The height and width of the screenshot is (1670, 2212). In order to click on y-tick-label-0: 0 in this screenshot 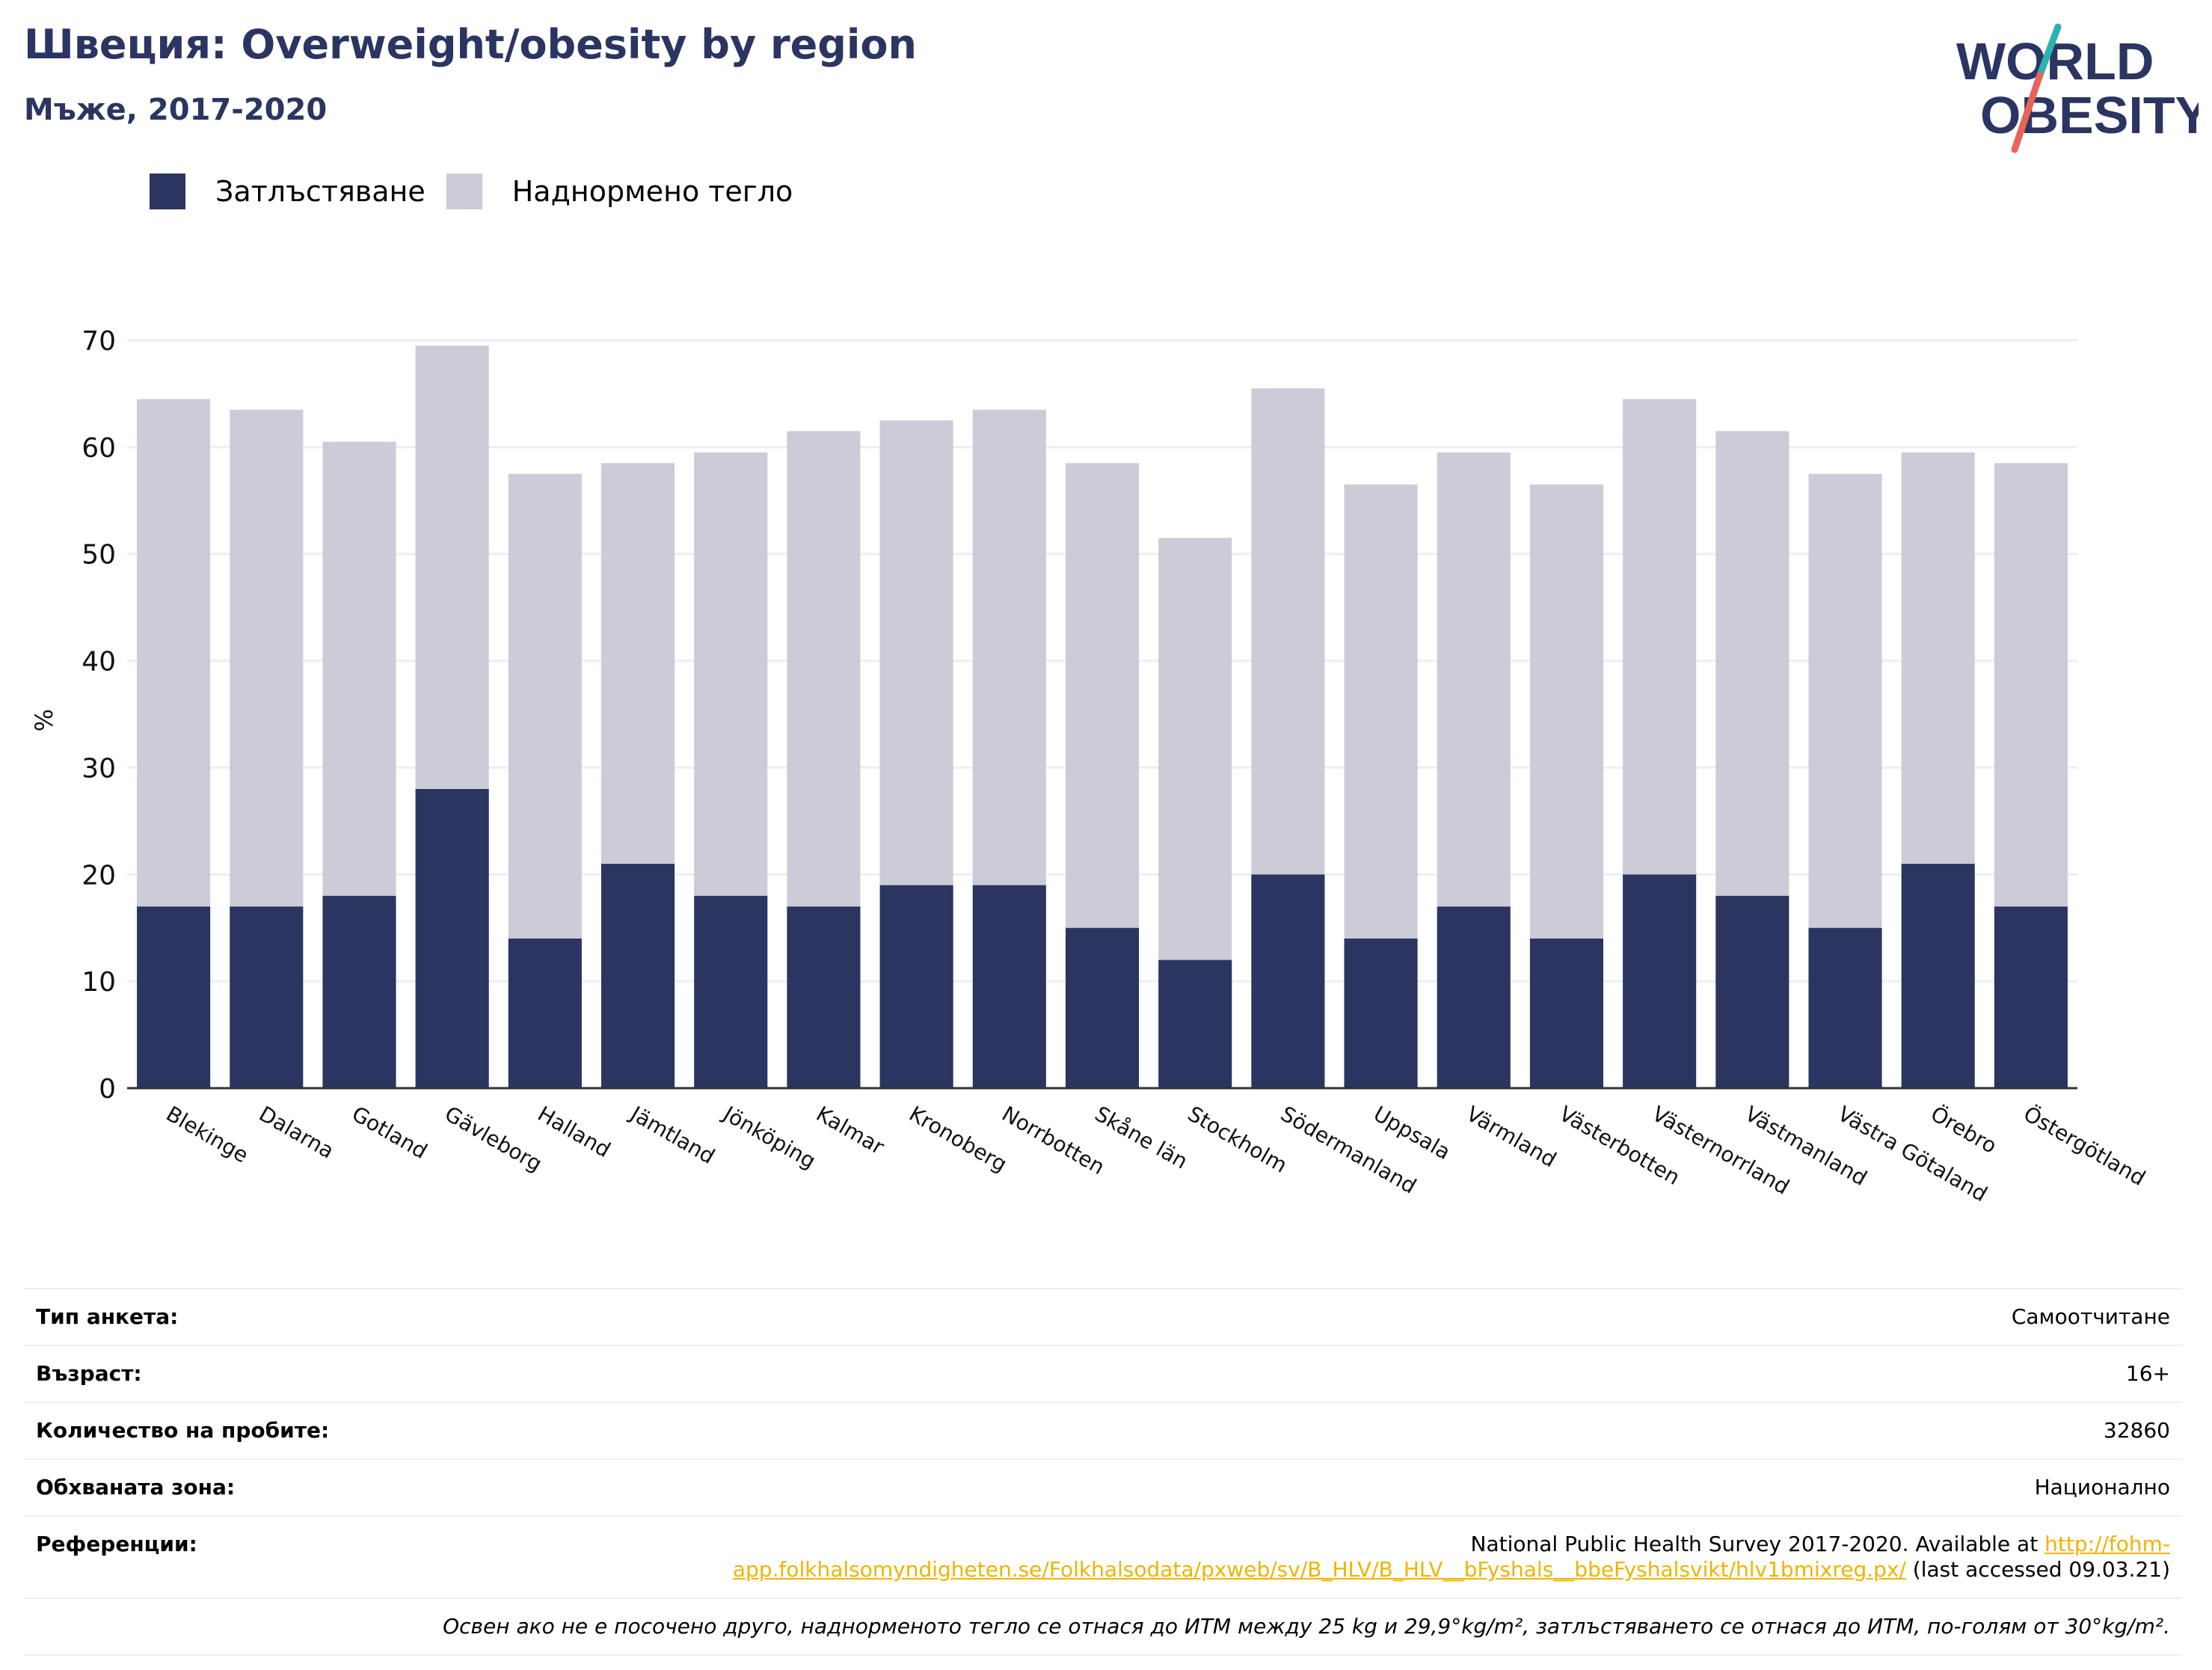, I will do `click(107, 1089)`.